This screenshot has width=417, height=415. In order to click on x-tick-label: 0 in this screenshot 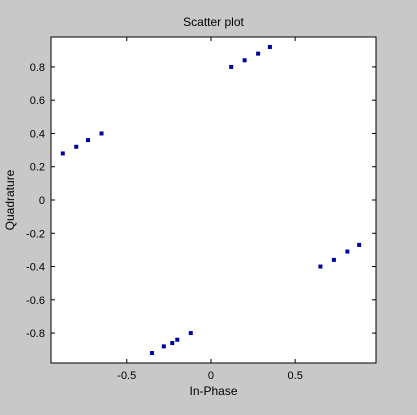, I will do `click(211, 376)`.